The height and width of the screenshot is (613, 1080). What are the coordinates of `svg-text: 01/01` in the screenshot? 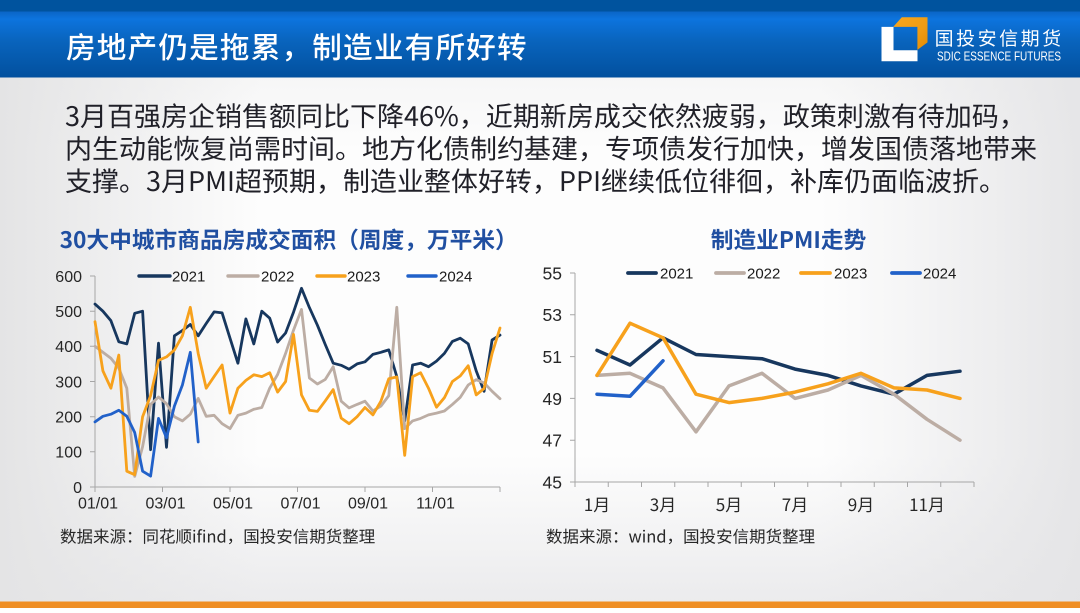 It's located at (98, 504).